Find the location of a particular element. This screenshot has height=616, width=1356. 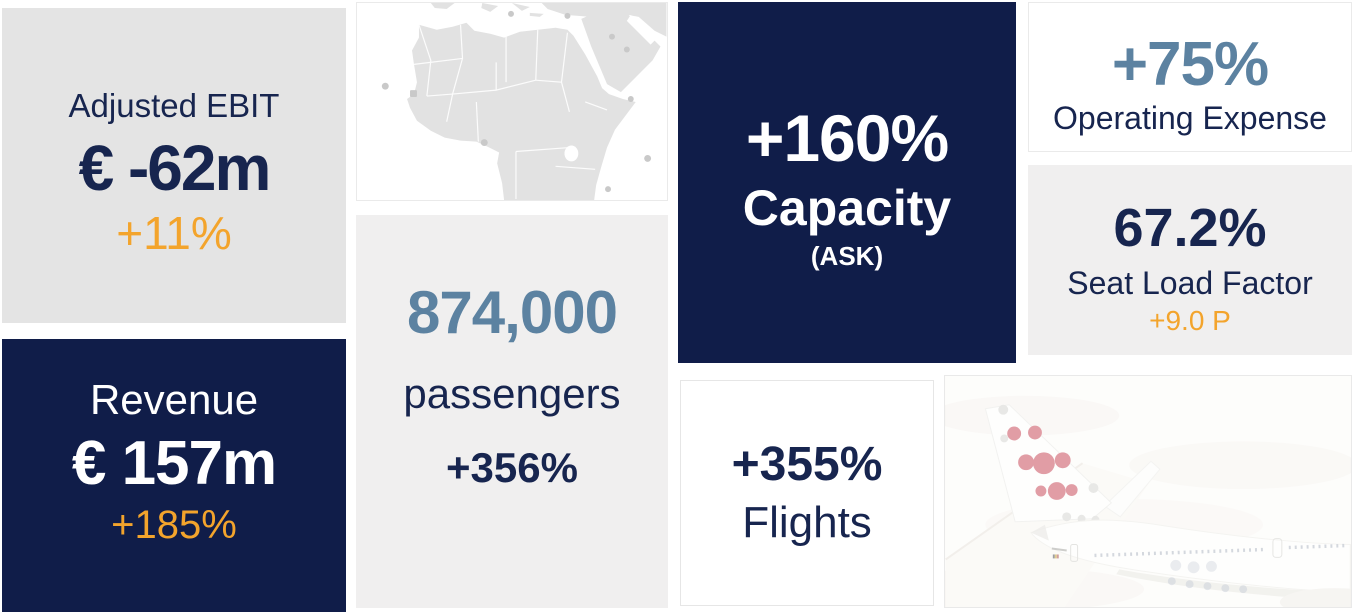

adjusted-ebit-tile: Adjusted EBIT € -62m +11% is located at coordinates (174, 165).